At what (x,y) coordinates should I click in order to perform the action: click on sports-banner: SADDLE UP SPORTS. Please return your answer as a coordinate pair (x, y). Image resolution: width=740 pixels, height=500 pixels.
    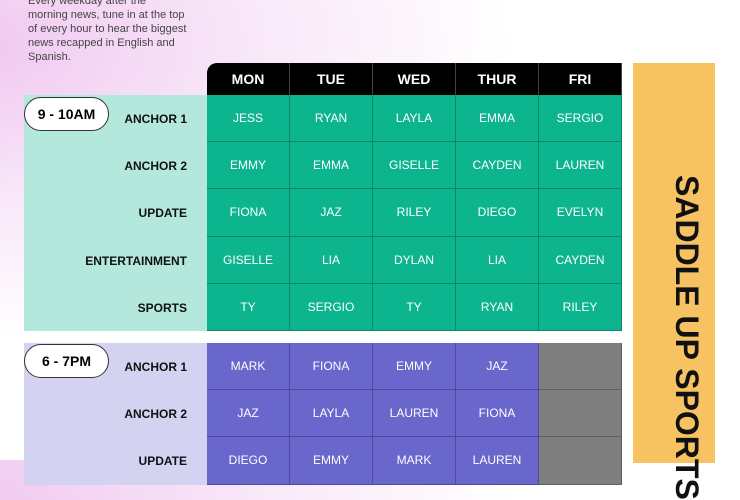
    Looking at the image, I should click on (674, 281).